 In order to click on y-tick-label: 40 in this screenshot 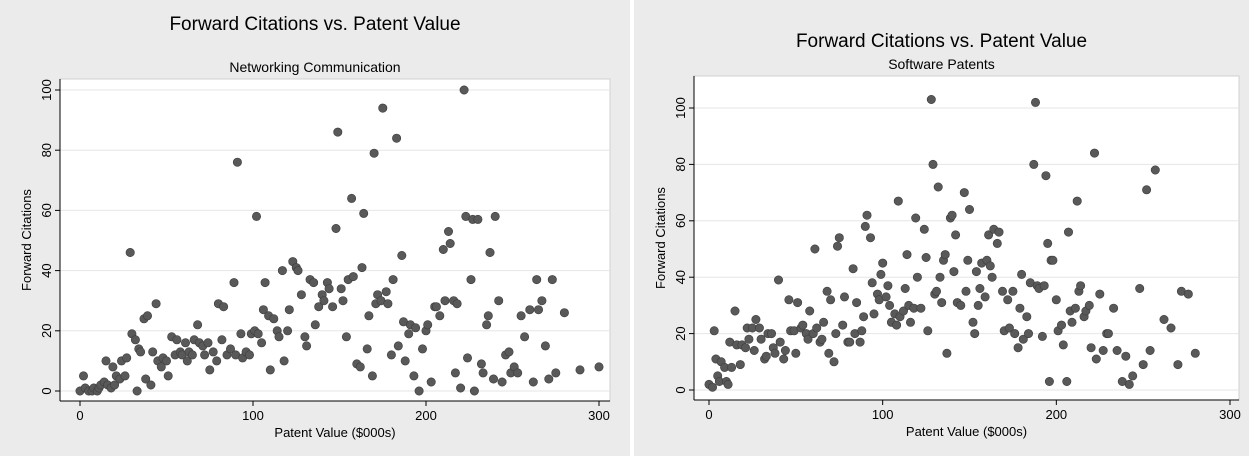, I will do `click(680, 277)`.